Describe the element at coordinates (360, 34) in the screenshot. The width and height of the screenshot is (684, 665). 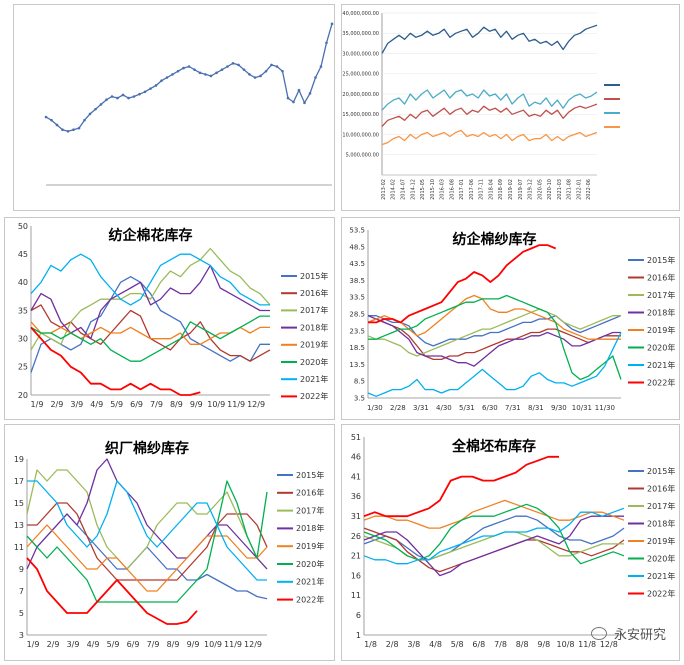
I see `y-tick-label: 35,000,000.00` at that location.